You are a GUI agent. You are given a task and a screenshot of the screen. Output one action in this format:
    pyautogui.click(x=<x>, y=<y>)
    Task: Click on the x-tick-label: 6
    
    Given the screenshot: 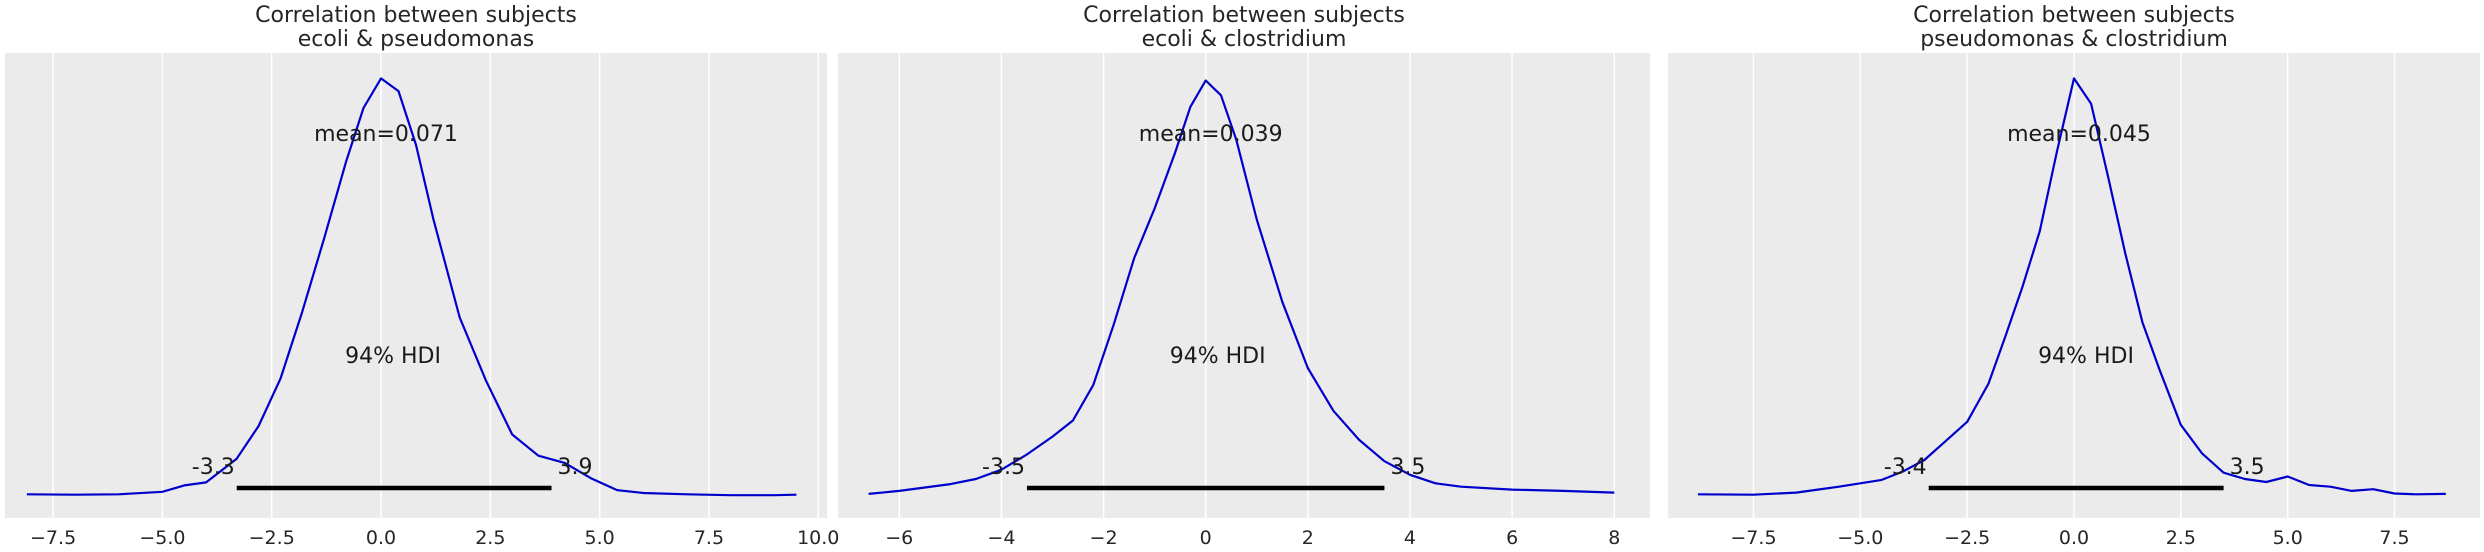 What is the action you would take?
    pyautogui.click(x=1512, y=538)
    